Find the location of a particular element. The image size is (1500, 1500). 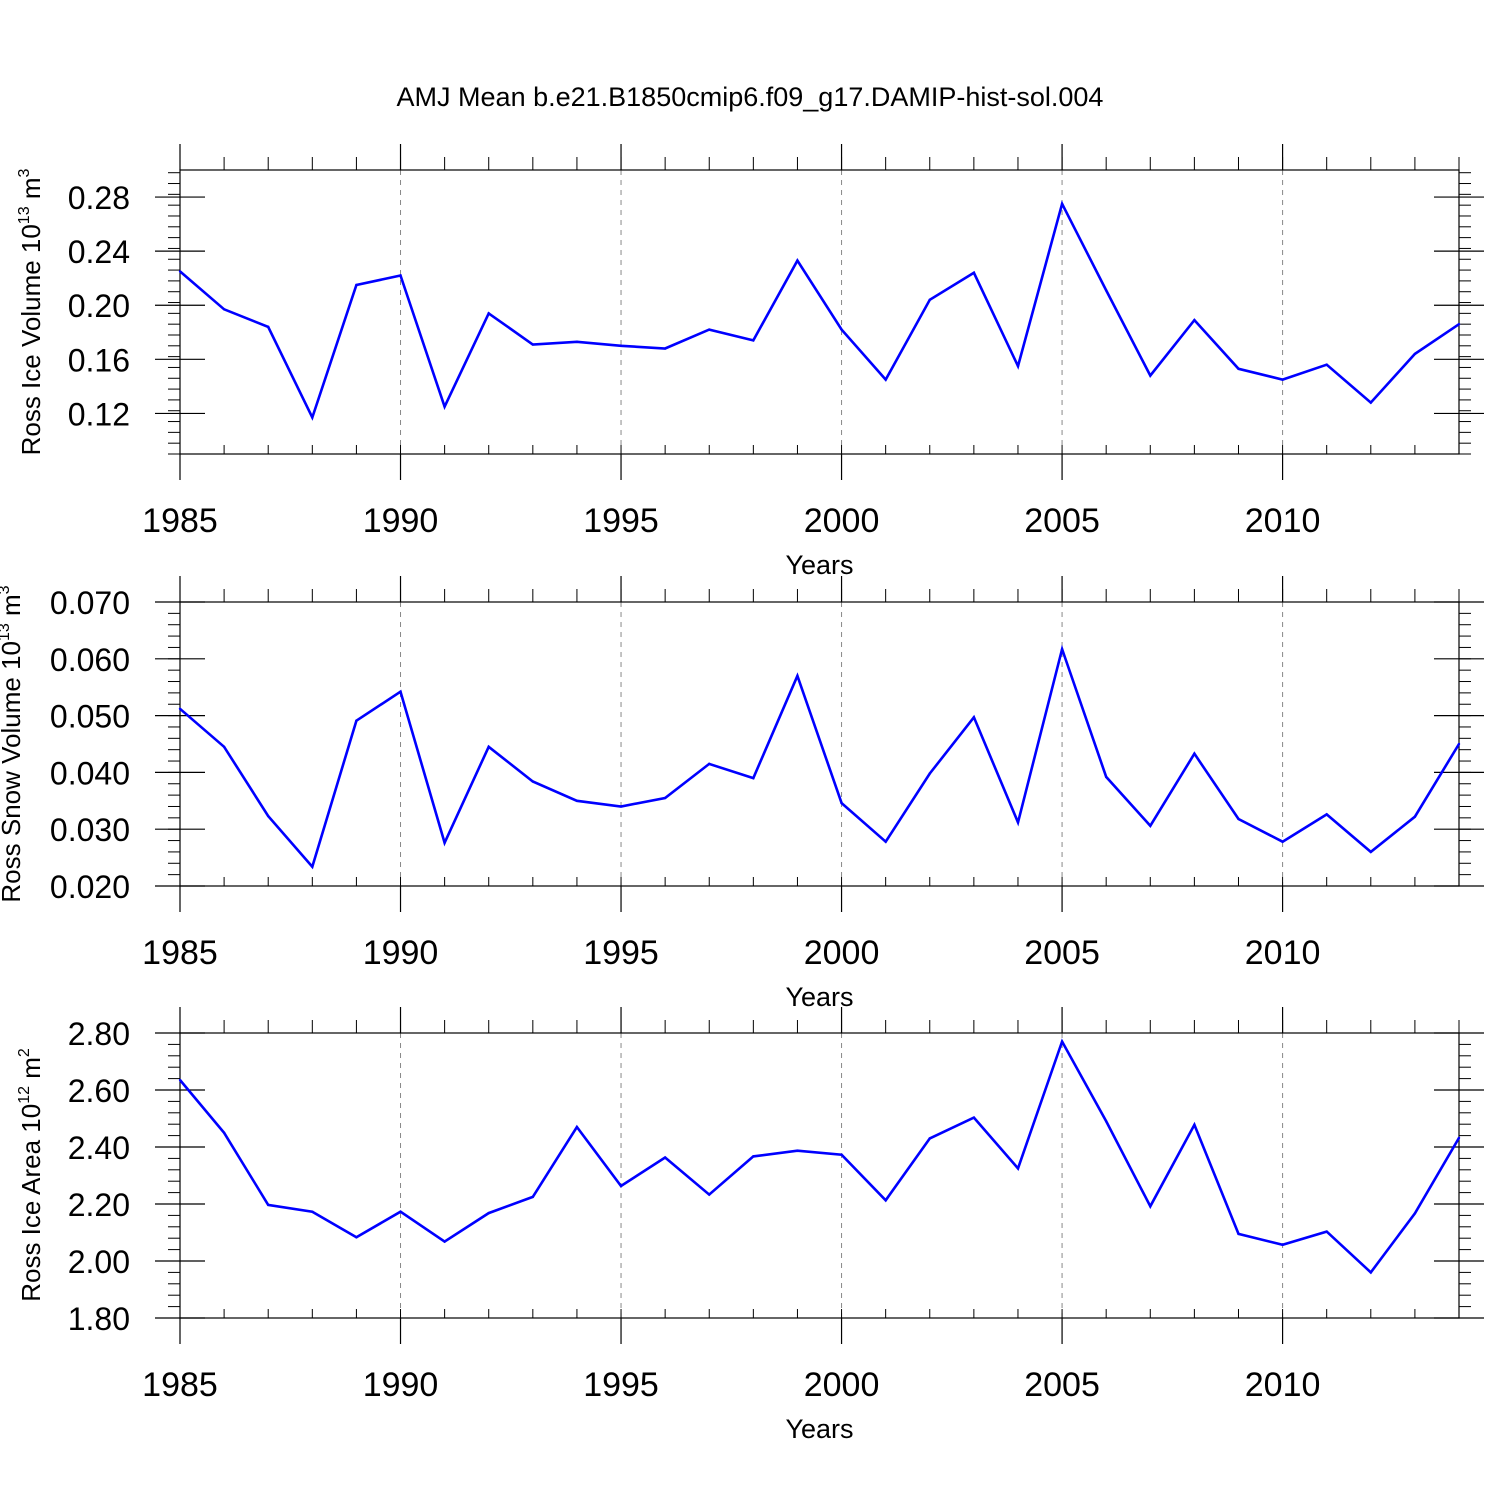

y-tick-label: 2.60 is located at coordinates (99, 1091).